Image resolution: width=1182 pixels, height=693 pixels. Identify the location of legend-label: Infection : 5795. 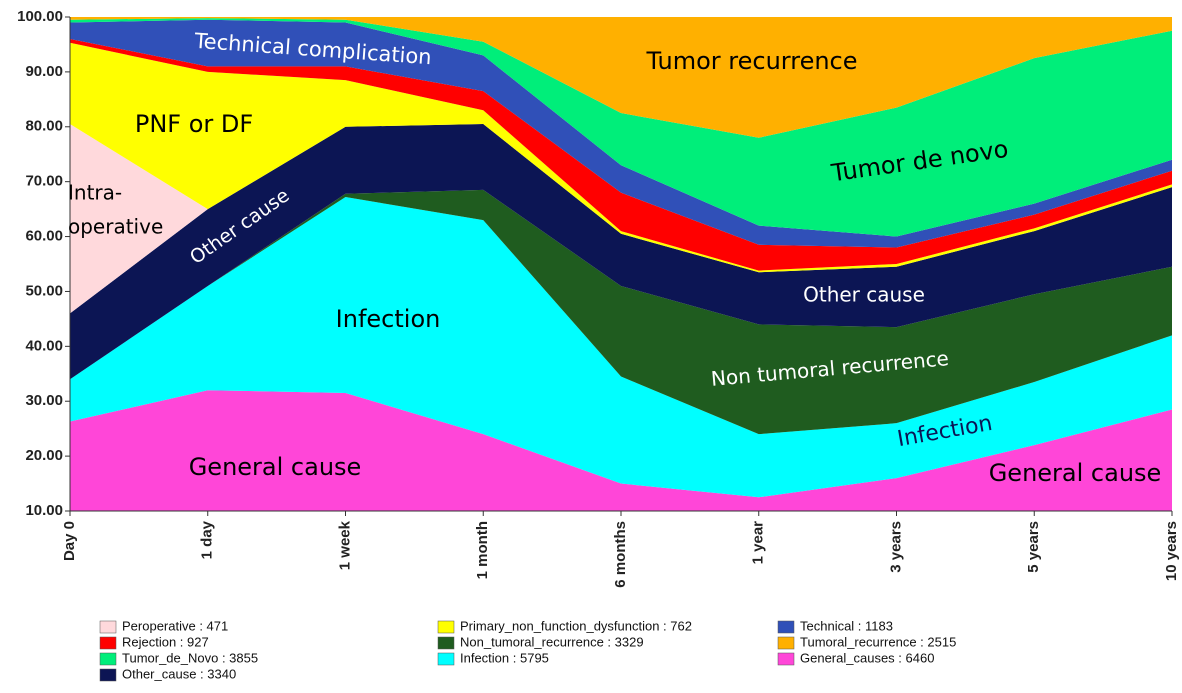
(504, 657).